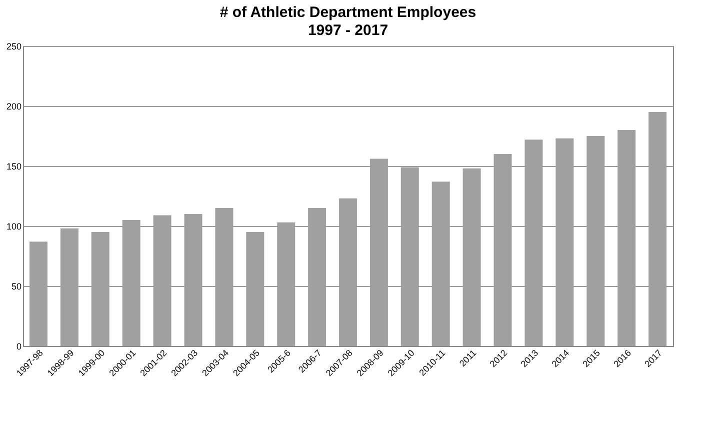  Describe the element at coordinates (348, 12) in the screenshot. I see `chart-title: # of Athletic Department Employees` at that location.